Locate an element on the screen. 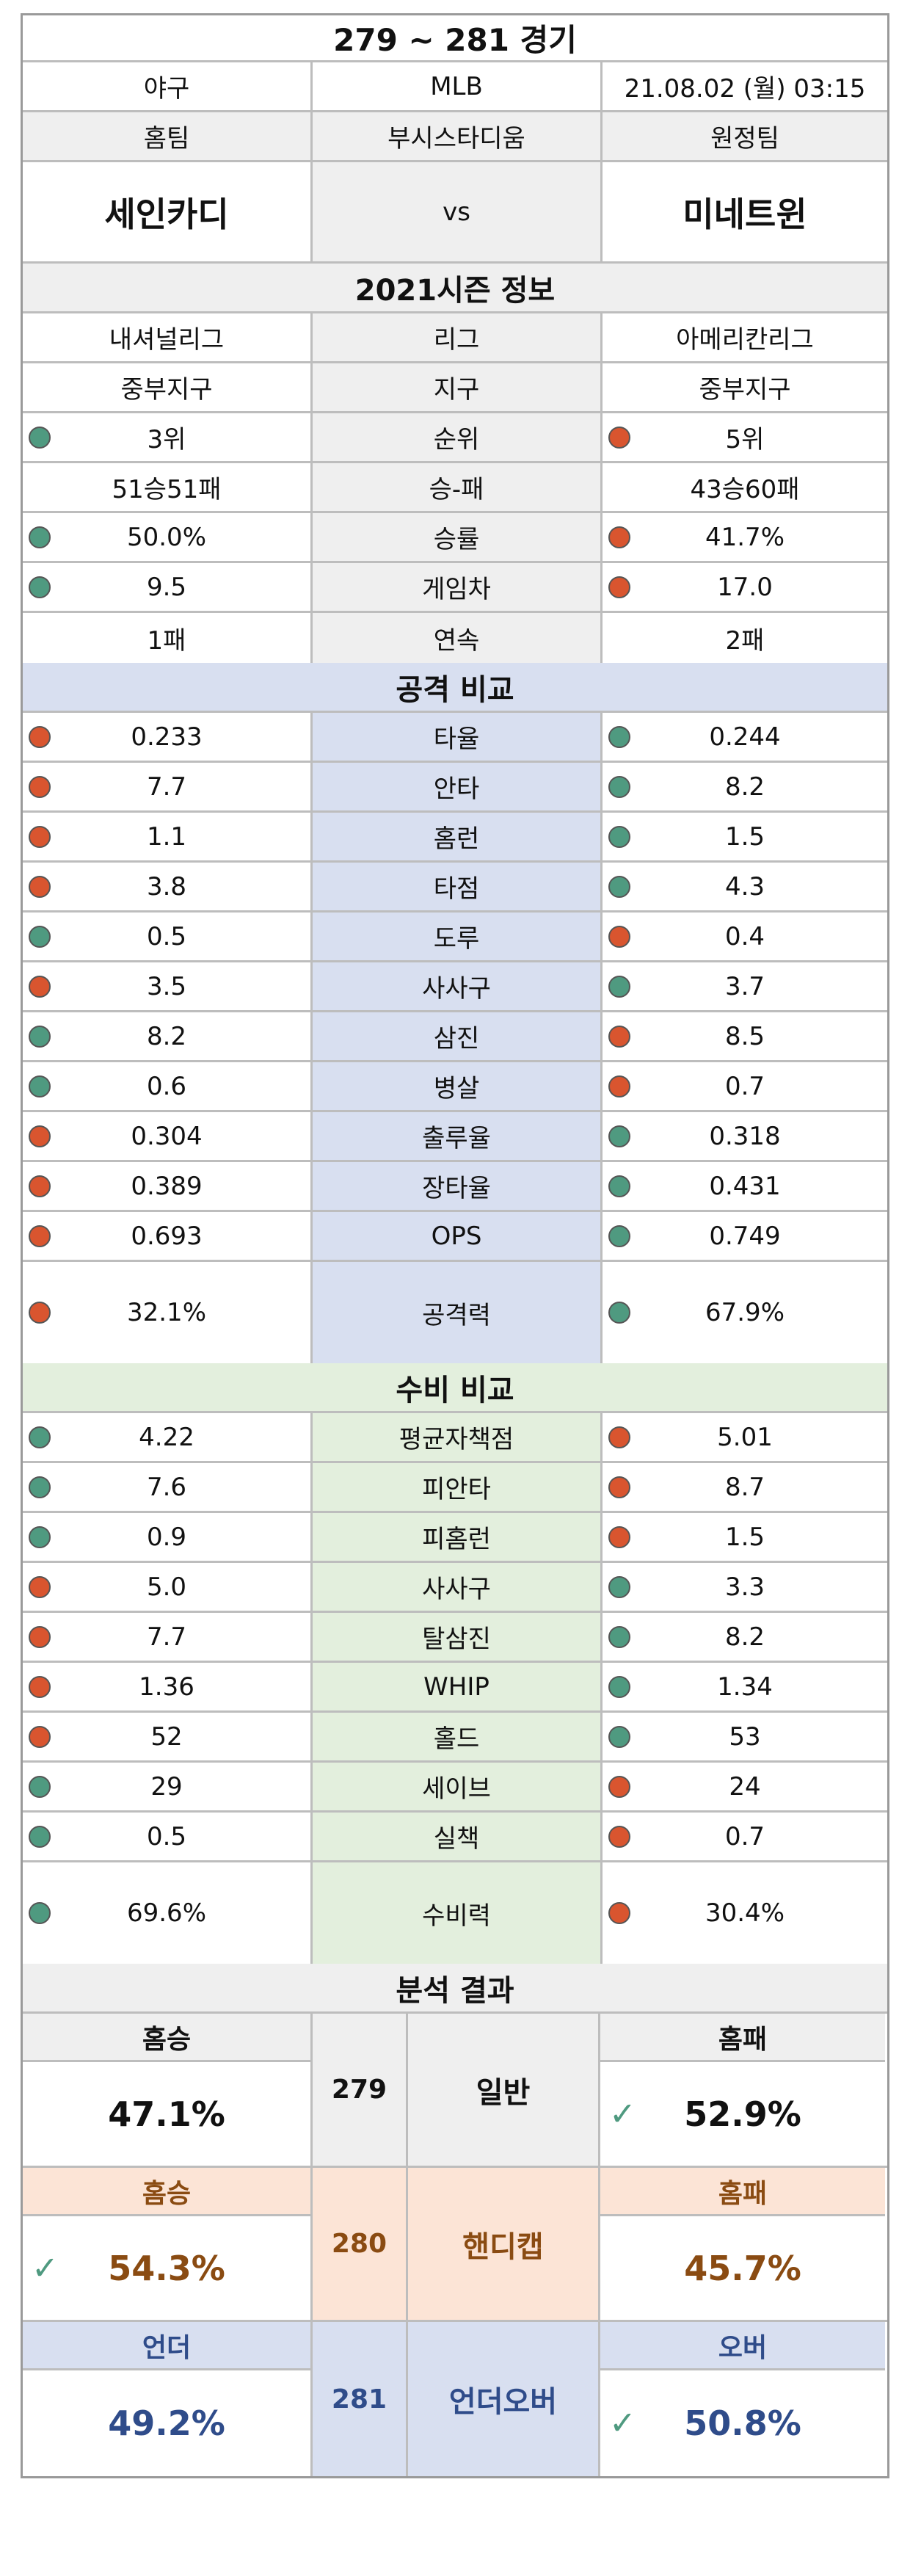 The width and height of the screenshot is (910, 2576). home-stat-cell: 7.7 is located at coordinates (166, 787).